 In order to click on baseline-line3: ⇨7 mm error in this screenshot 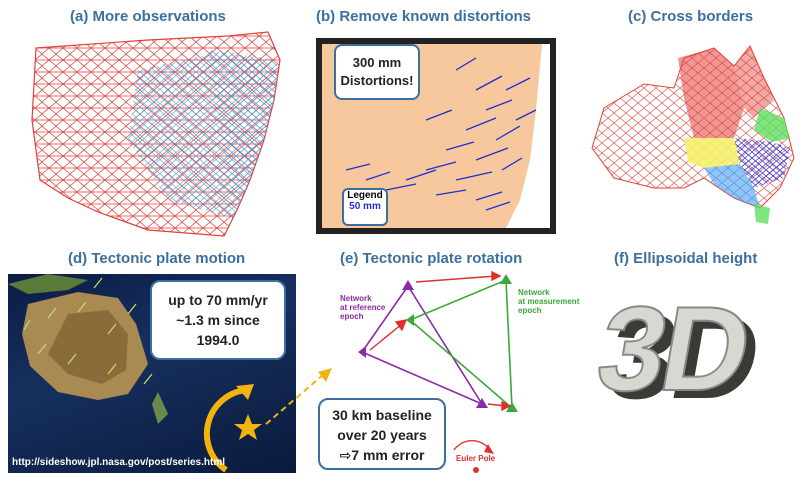, I will do `click(382, 455)`.